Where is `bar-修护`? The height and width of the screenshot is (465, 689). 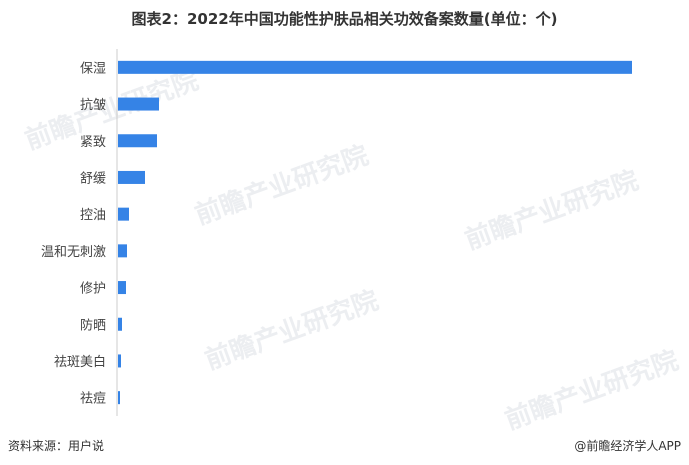 bar-修护 is located at coordinates (122, 288).